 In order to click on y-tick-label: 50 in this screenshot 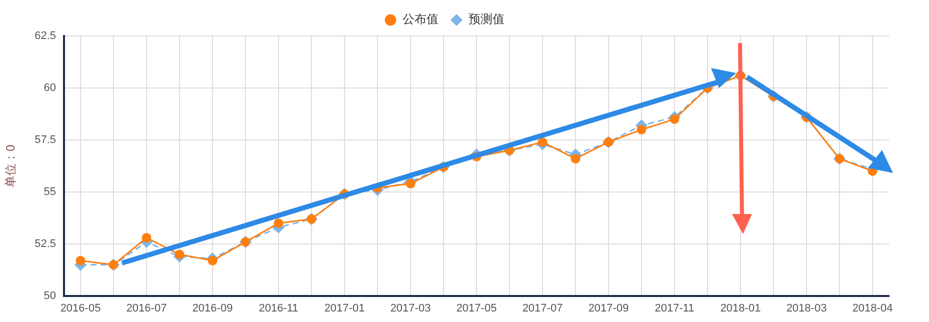, I will do `click(50, 296)`.